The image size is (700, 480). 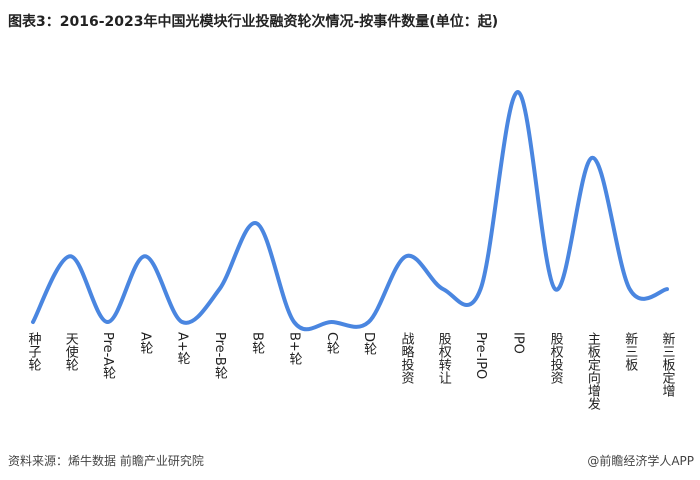 What do you see at coordinates (295, 349) in the screenshot?
I see `x-tick-label: B+轮` at bounding box center [295, 349].